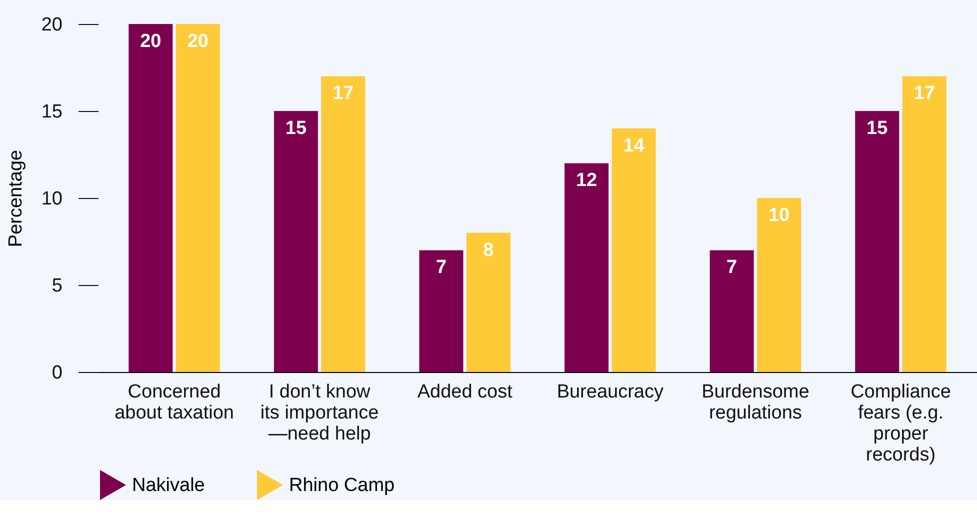  I want to click on x-tick-label: Concerned about taxation, so click(174, 403).